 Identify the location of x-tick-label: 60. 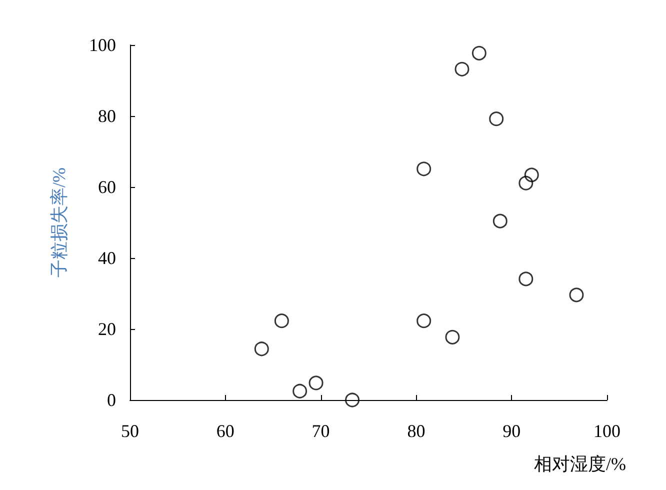
(225, 431).